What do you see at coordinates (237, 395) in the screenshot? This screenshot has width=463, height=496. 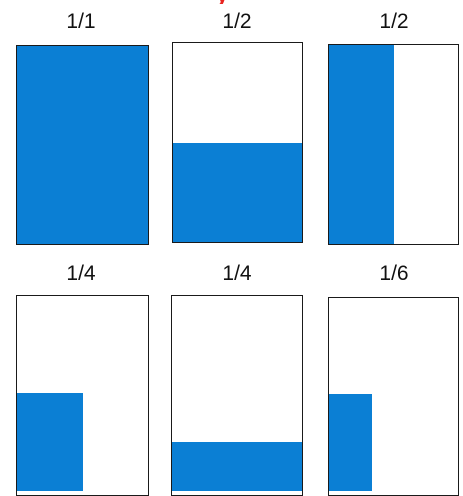 I see `panel-5-box` at bounding box center [237, 395].